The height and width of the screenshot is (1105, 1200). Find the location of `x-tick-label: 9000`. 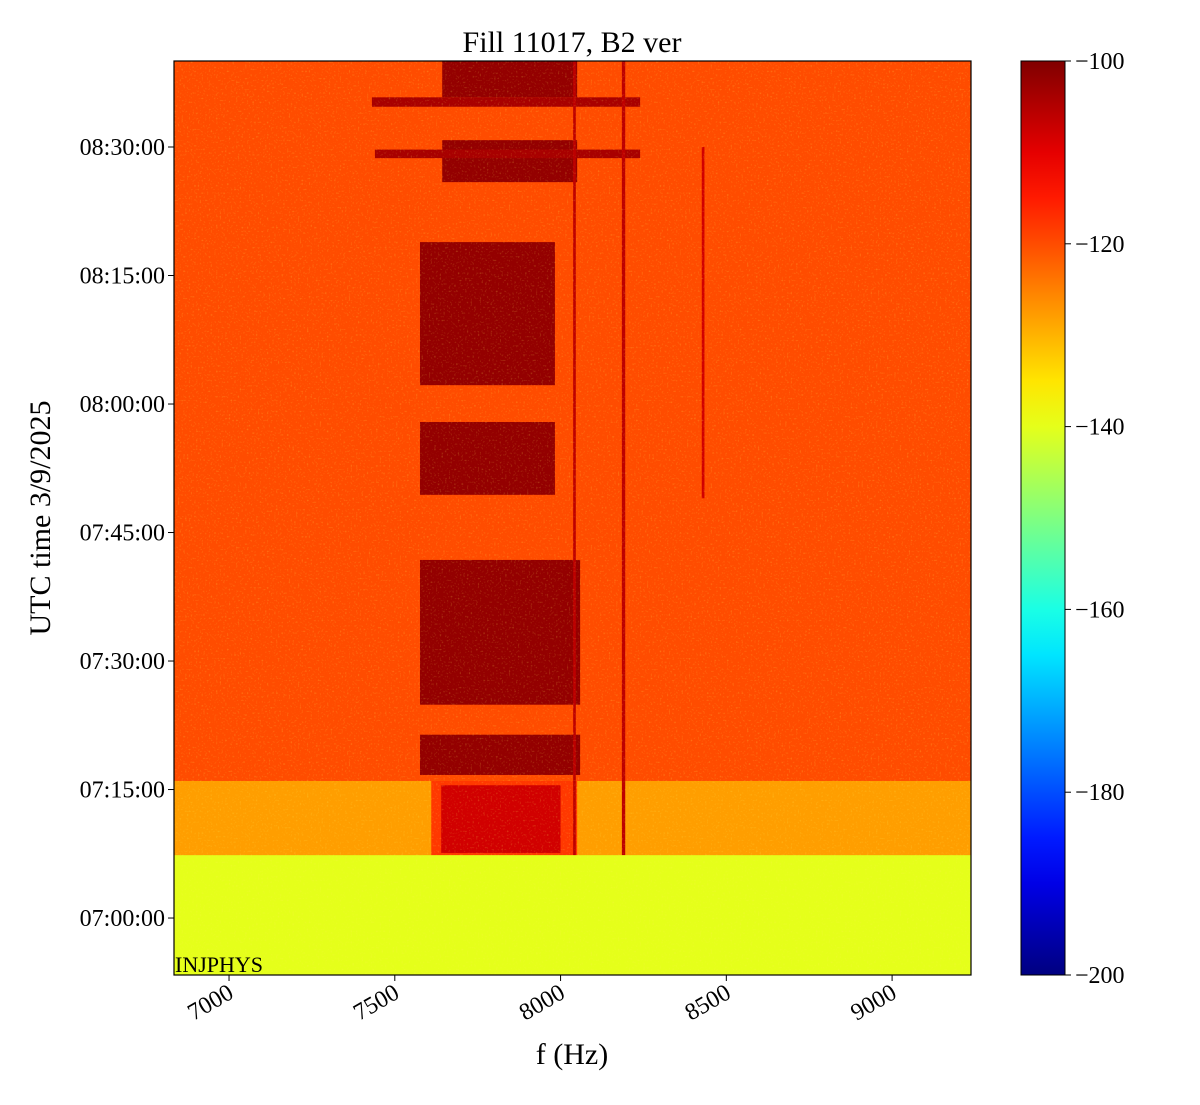

x-tick-label: 9000 is located at coordinates (874, 1003).